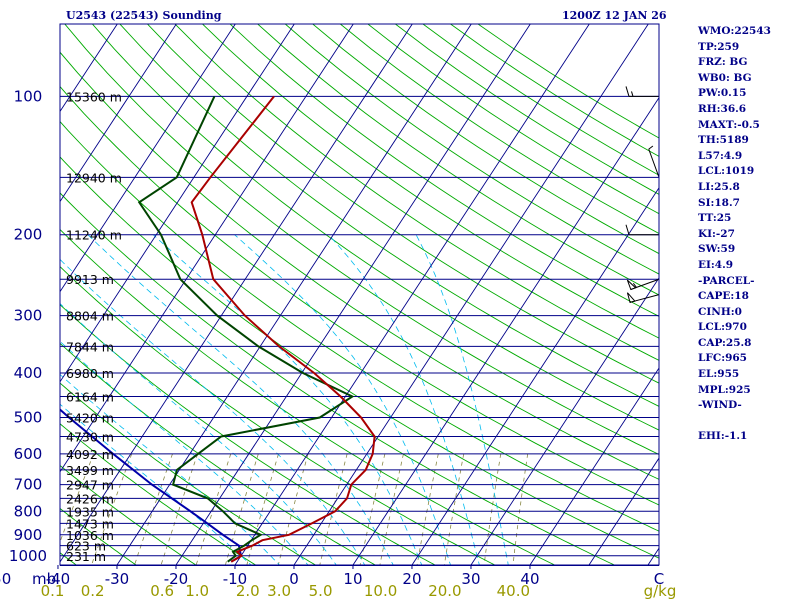  I want to click on temperature-tick-label: -30, so click(117, 579).